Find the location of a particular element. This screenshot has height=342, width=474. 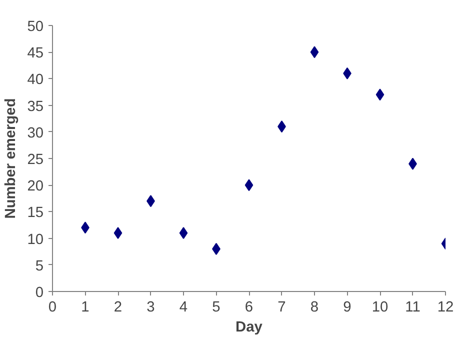

x-tick-label: 12 is located at coordinates (445, 308).